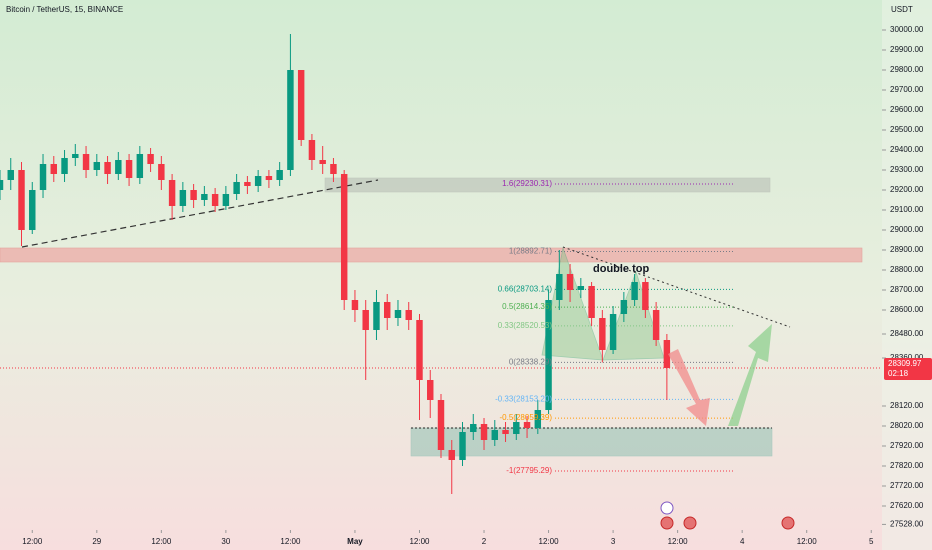 This screenshot has width=932, height=550. What do you see at coordinates (902, 9) in the screenshot?
I see `currency: USDT` at bounding box center [902, 9].